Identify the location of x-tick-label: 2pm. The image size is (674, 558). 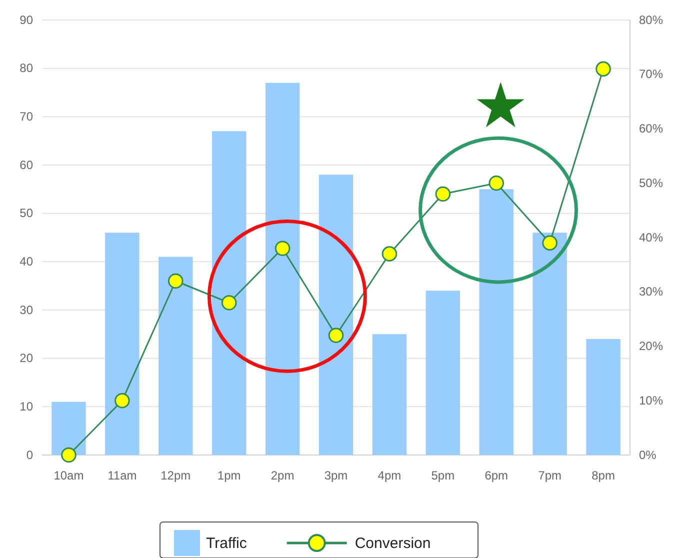
(282, 475).